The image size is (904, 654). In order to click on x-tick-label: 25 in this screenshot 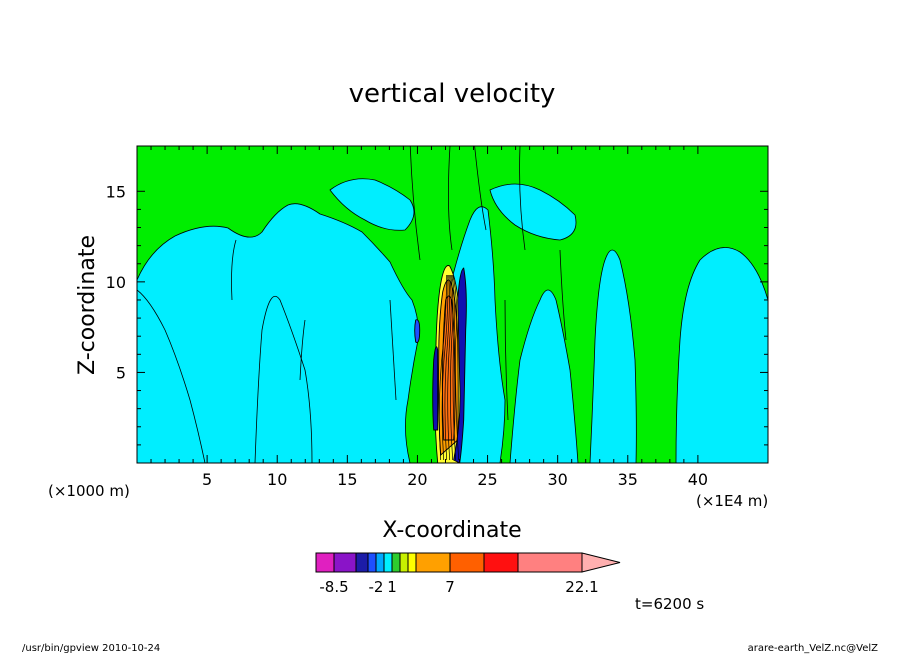, I will do `click(487, 479)`.